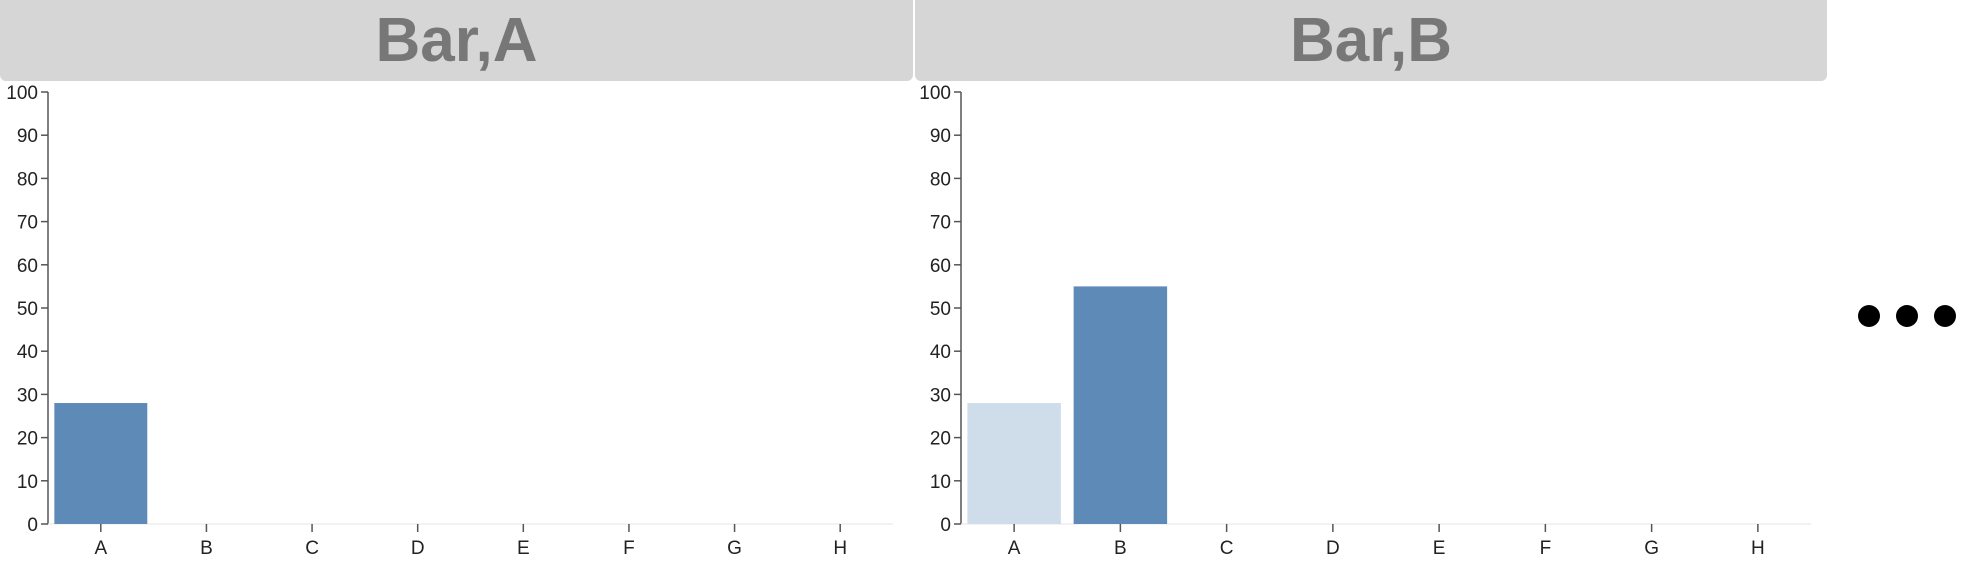 This screenshot has width=1968, height=562. I want to click on chart-title-bar-a: Bar,A, so click(456, 40).